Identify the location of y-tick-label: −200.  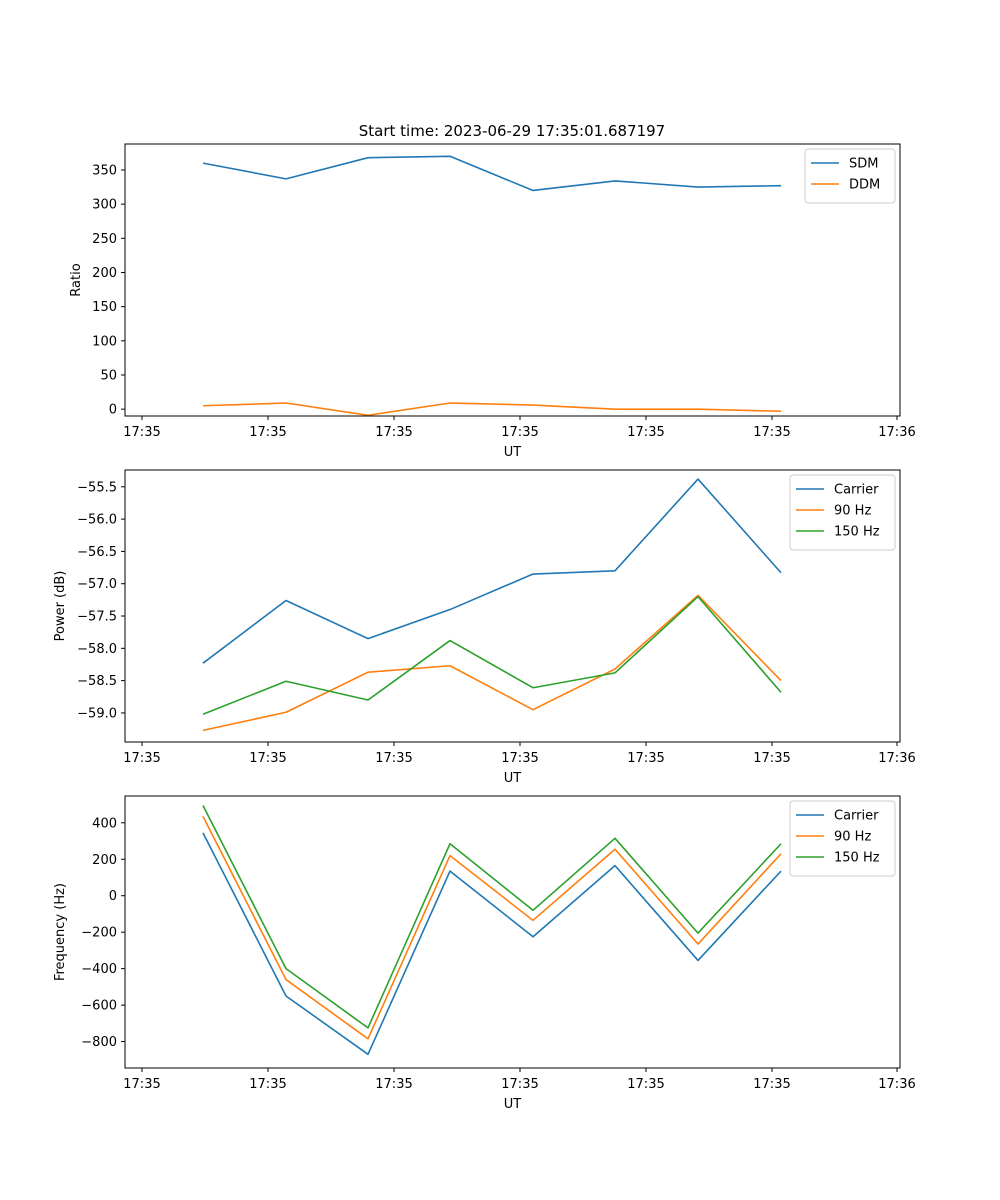
(99, 933).